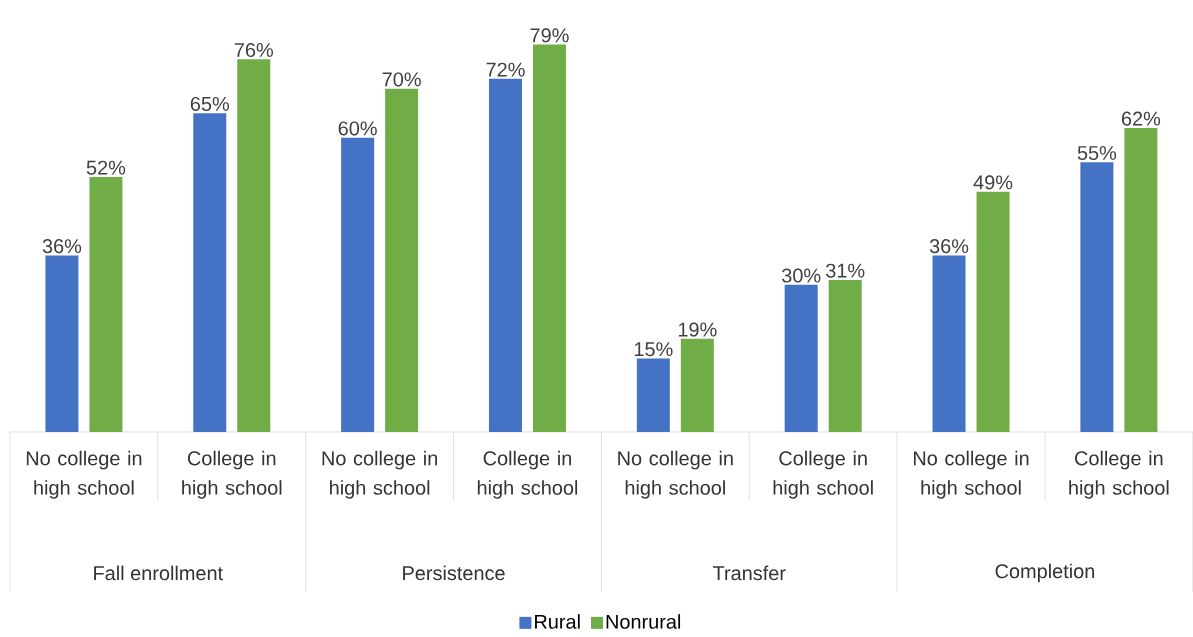  I want to click on data-label: 72%, so click(505, 69).